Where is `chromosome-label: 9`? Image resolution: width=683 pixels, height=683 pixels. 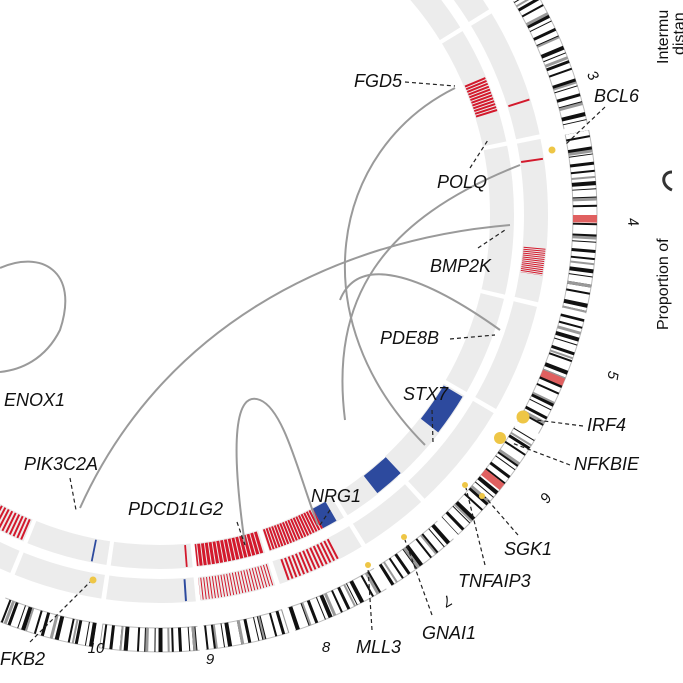
chromosome-label: 9 is located at coordinates (210, 659).